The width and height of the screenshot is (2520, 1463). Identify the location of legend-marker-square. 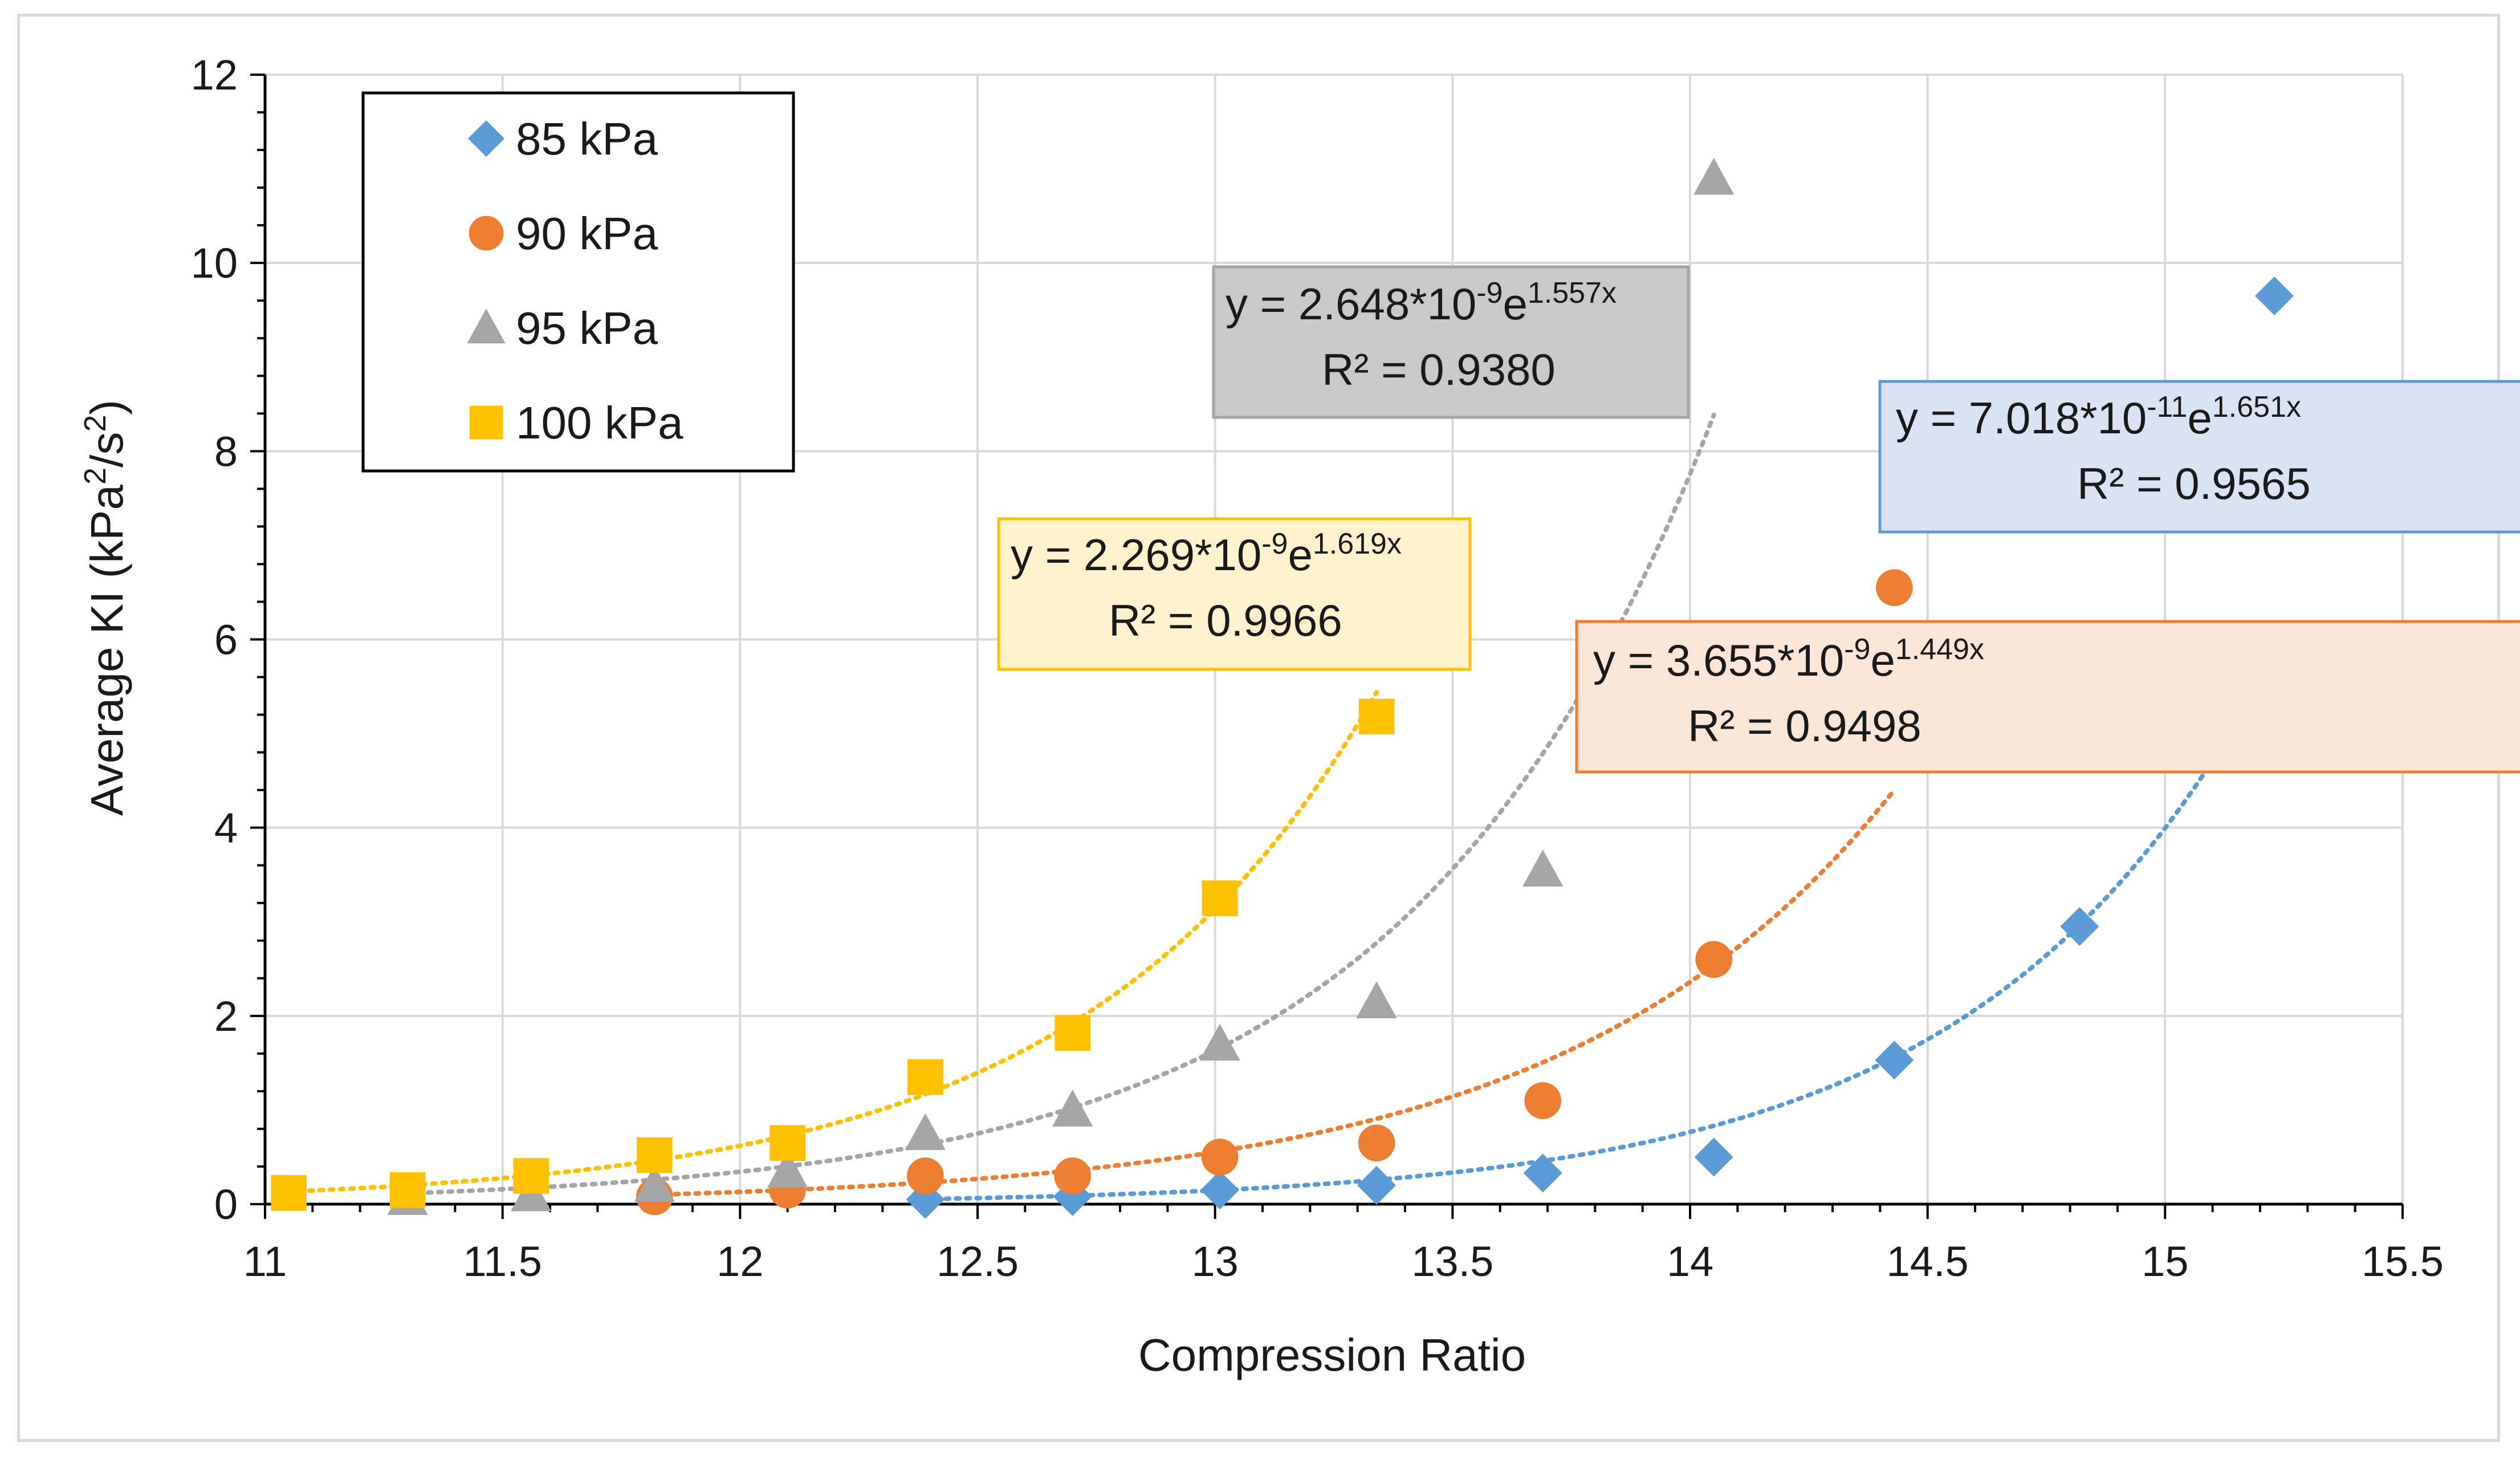
(486, 422).